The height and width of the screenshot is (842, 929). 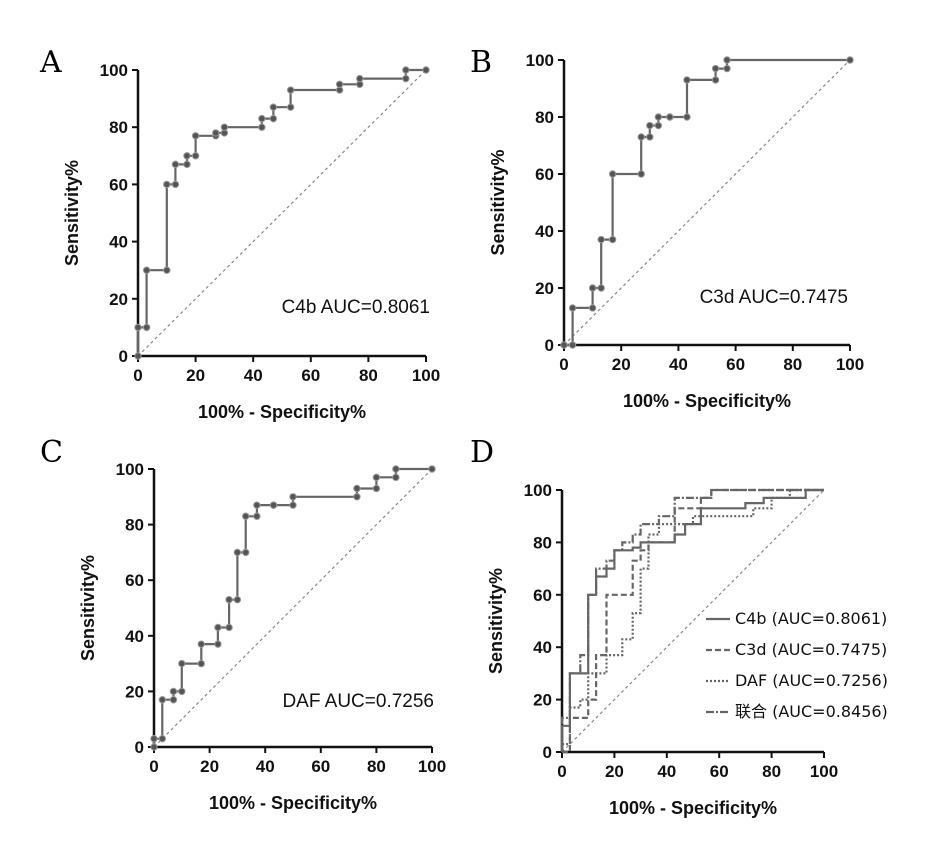 I want to click on legend-entry: 联合 (AUC=0.8456), so click(x=811, y=711).